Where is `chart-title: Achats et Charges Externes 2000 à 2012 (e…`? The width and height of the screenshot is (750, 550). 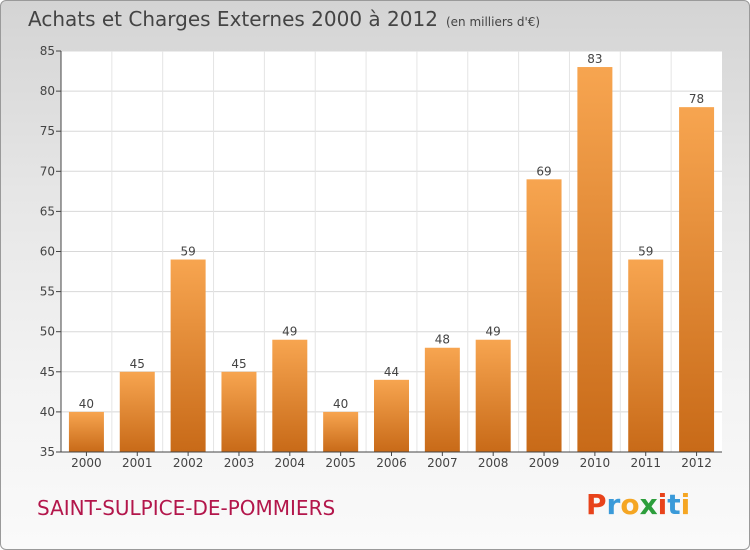 chart-title: Achats et Charges Externes 2000 à 2012 (e… is located at coordinates (284, 19).